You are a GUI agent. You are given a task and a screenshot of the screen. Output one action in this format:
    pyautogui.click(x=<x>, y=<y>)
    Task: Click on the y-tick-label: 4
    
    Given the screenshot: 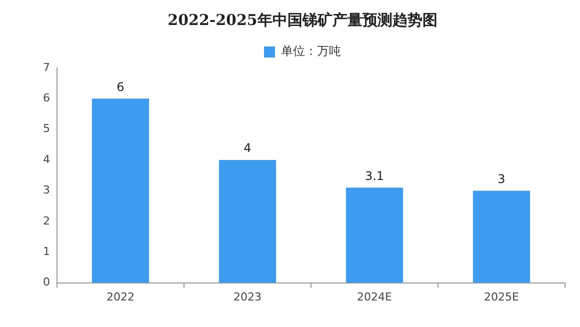 What is the action you would take?
    pyautogui.click(x=46, y=159)
    